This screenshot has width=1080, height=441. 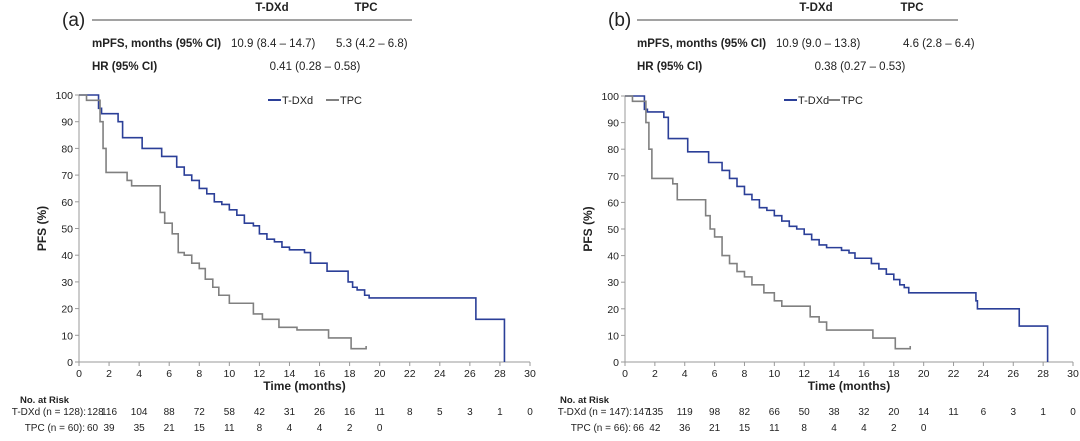 What do you see at coordinates (613, 283) in the screenshot?
I see `y-tick-label: 30` at bounding box center [613, 283].